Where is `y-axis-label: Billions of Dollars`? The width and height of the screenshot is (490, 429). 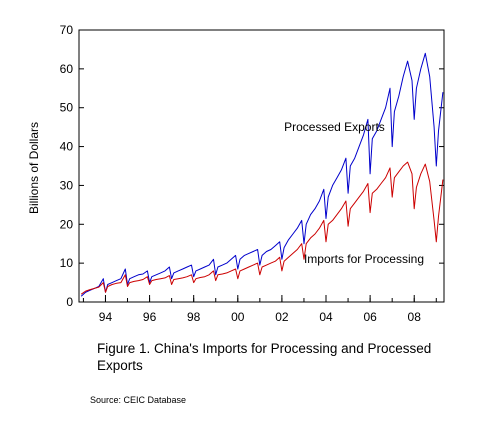 y-axis-label: Billions of Dollars is located at coordinates (34, 168).